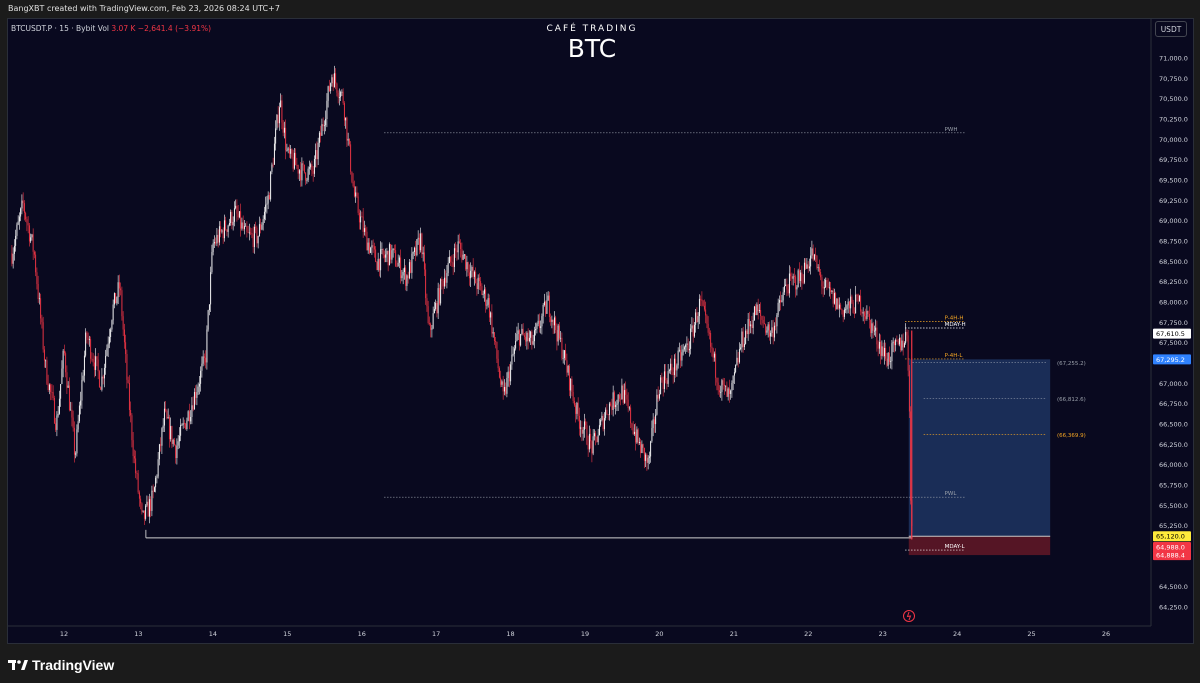  I want to click on price-tag-label: 65,120.0, so click(1170, 537).